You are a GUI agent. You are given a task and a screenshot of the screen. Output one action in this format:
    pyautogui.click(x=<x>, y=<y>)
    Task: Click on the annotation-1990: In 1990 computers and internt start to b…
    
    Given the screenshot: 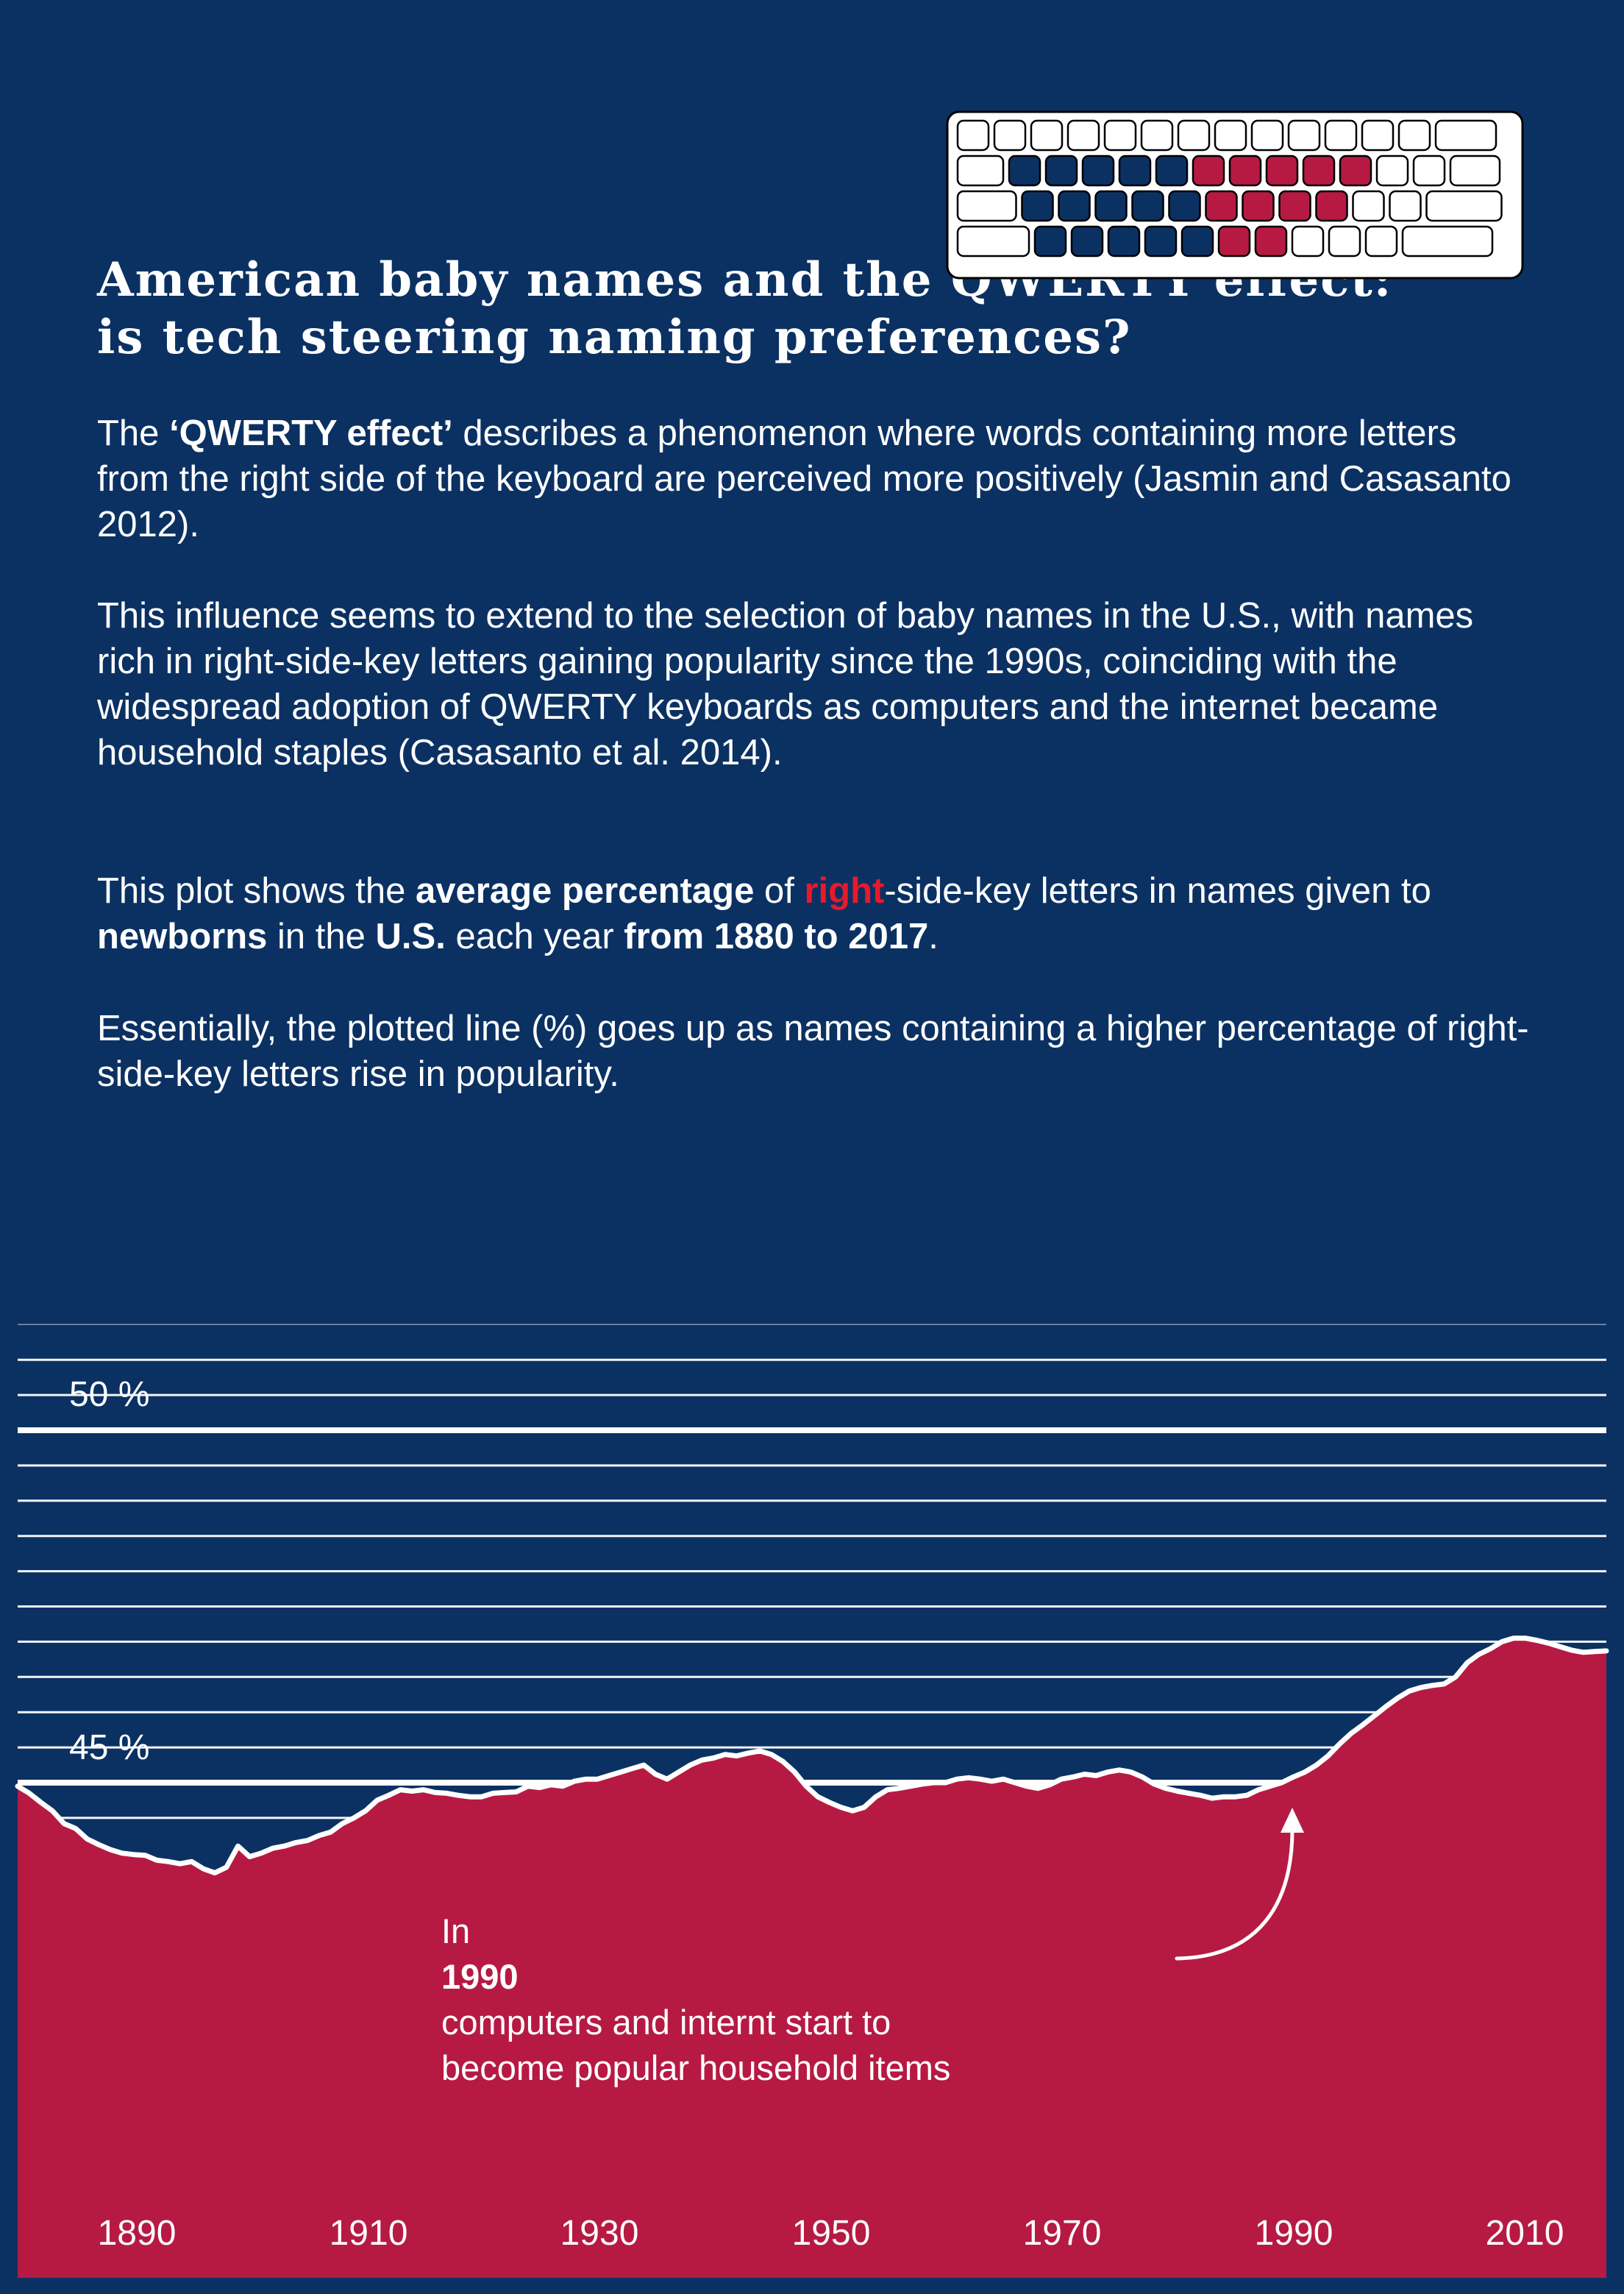 What is the action you would take?
    pyautogui.click(x=696, y=1999)
    